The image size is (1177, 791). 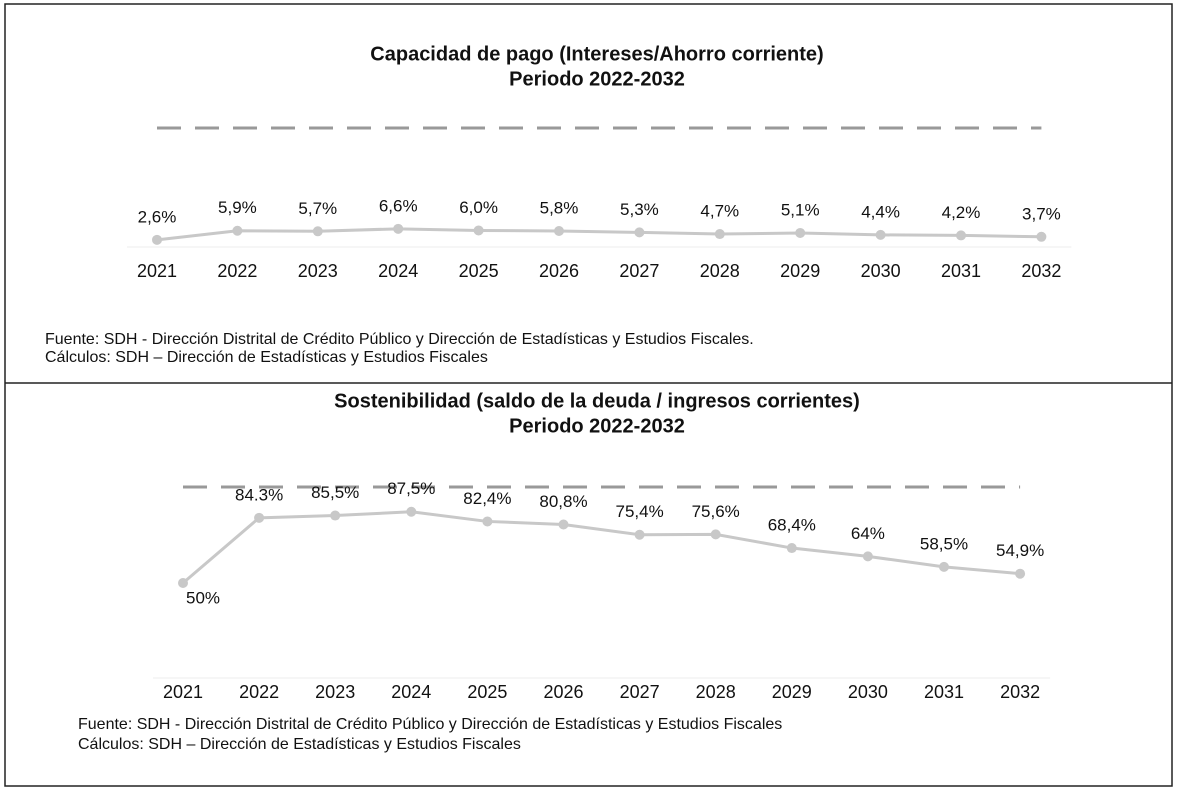 I want to click on data-label: 4,7%, so click(x=719, y=211).